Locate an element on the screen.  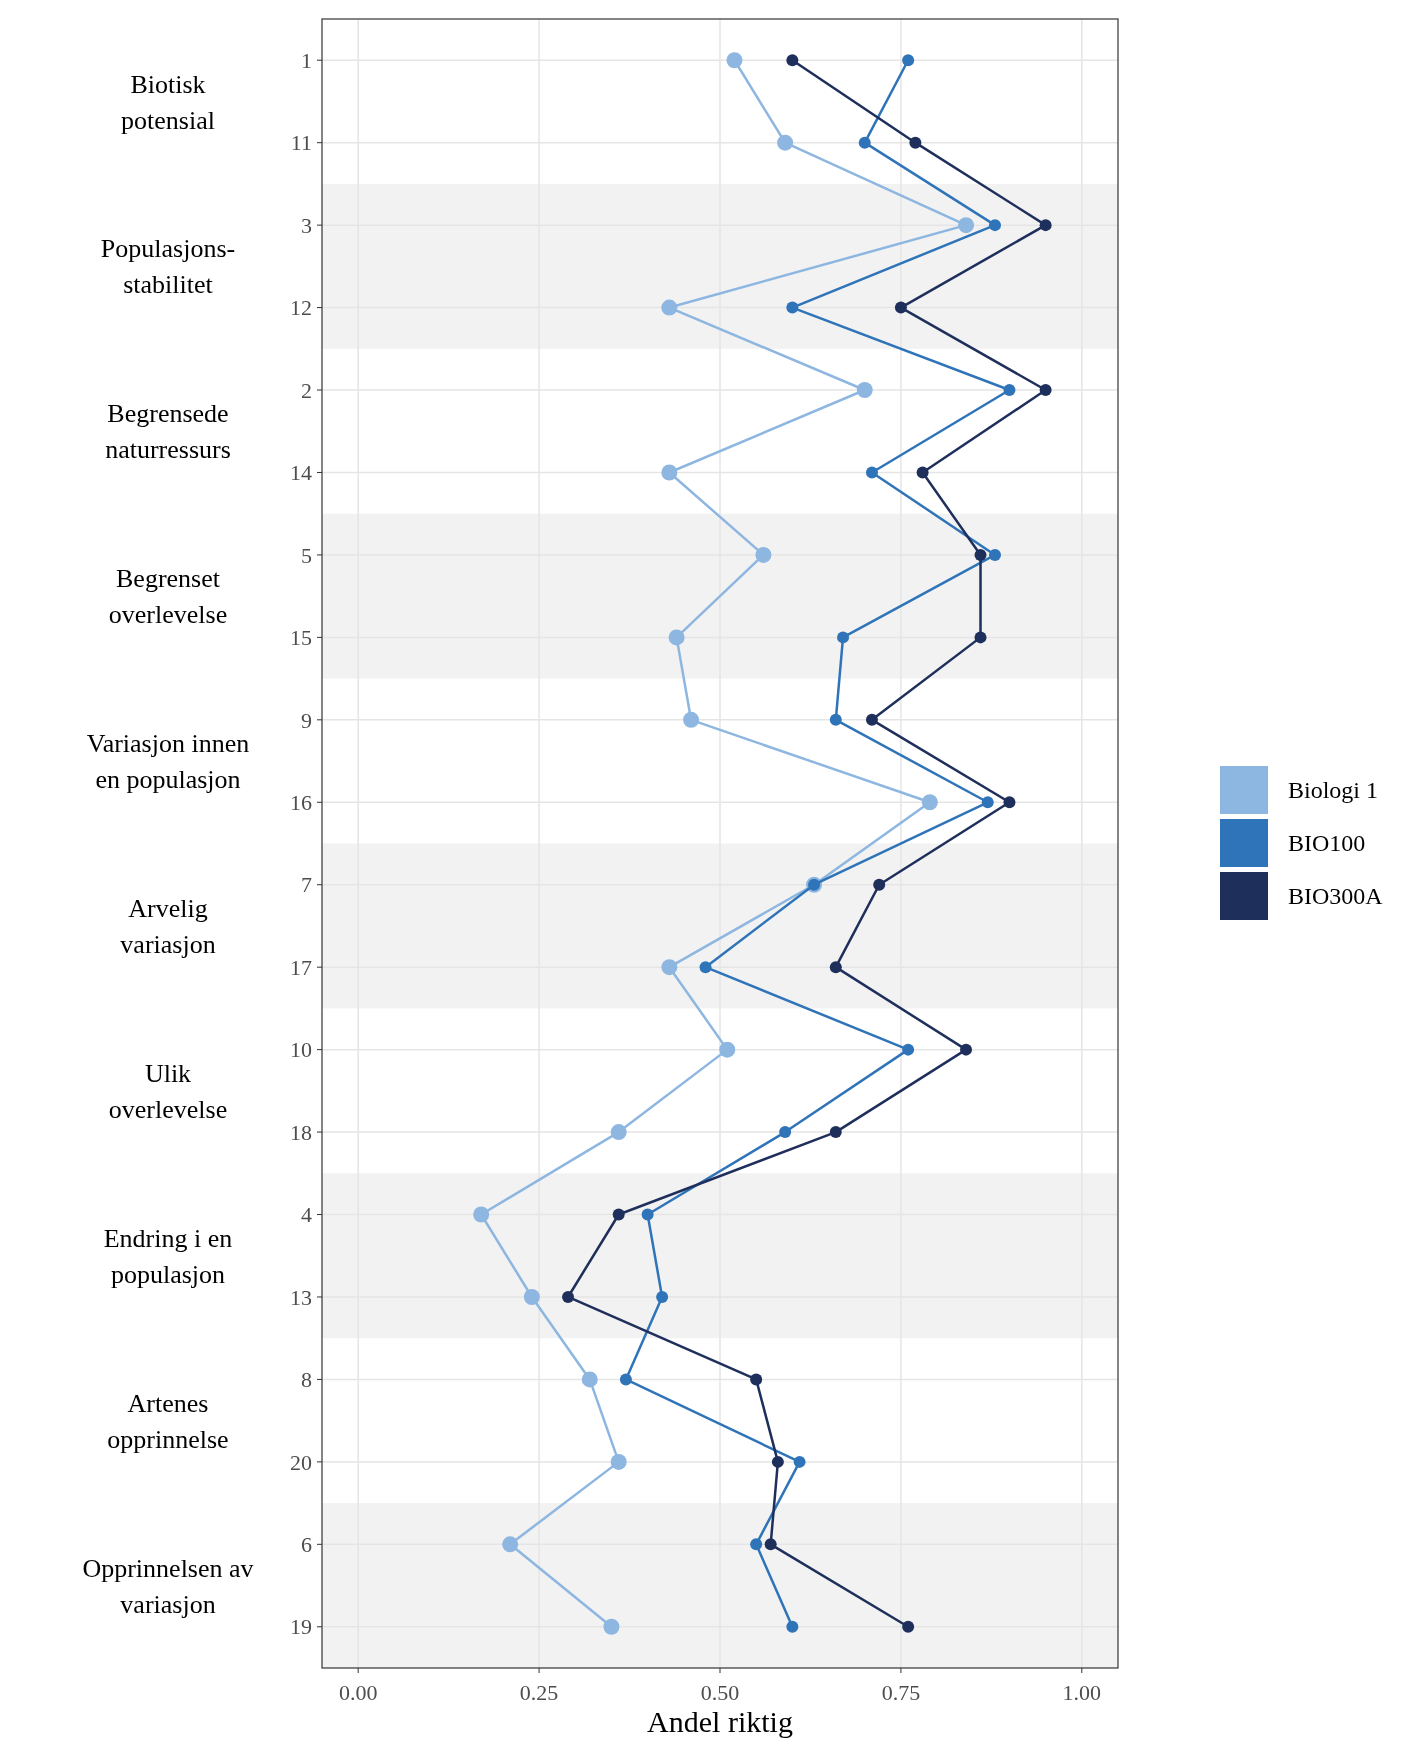
y-tick-label: 2 is located at coordinates (306, 390).